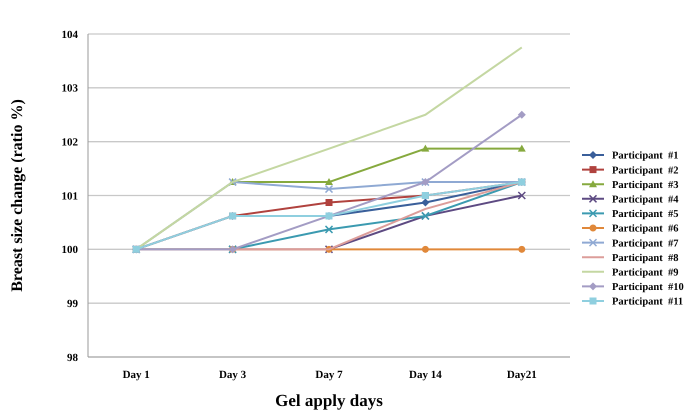  What do you see at coordinates (329, 400) in the screenshot?
I see `x-axis-title: Gel apply days` at bounding box center [329, 400].